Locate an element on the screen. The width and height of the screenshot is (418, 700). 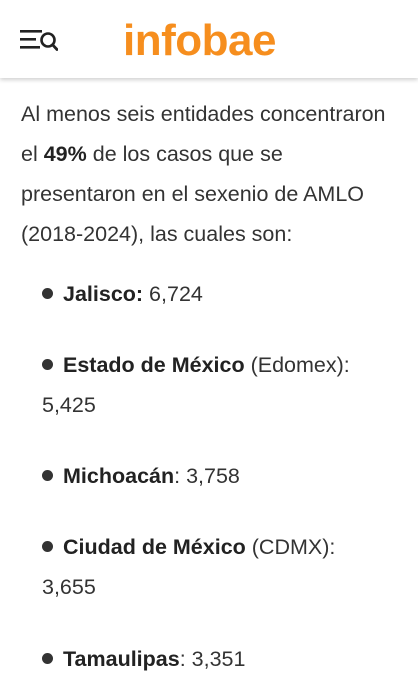
menu-button is located at coordinates (39, 42).